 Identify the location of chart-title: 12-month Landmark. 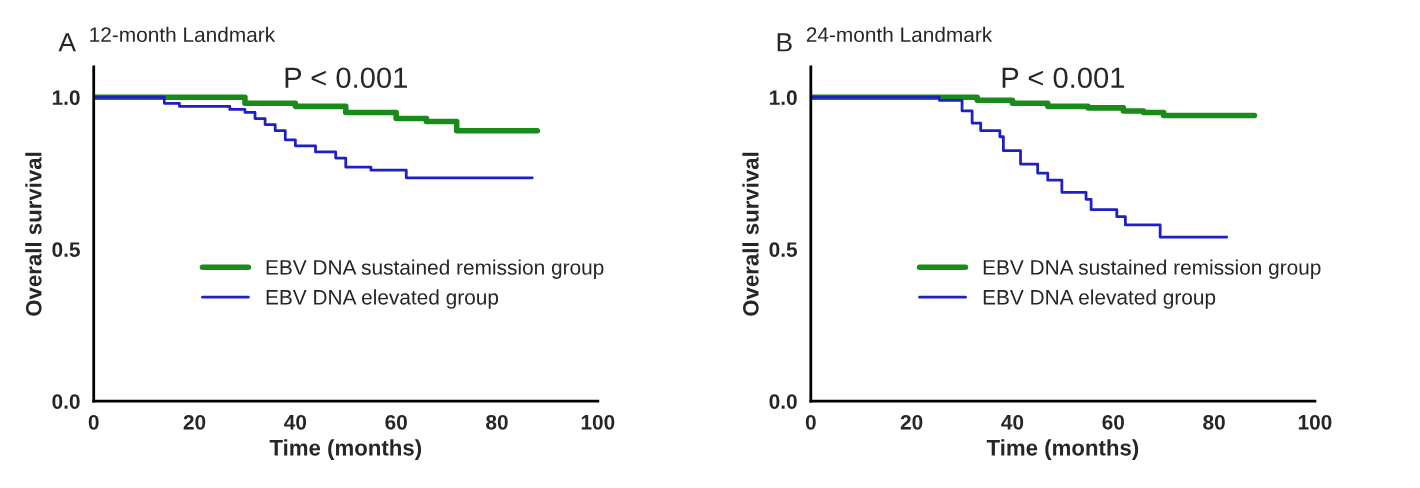
(183, 34).